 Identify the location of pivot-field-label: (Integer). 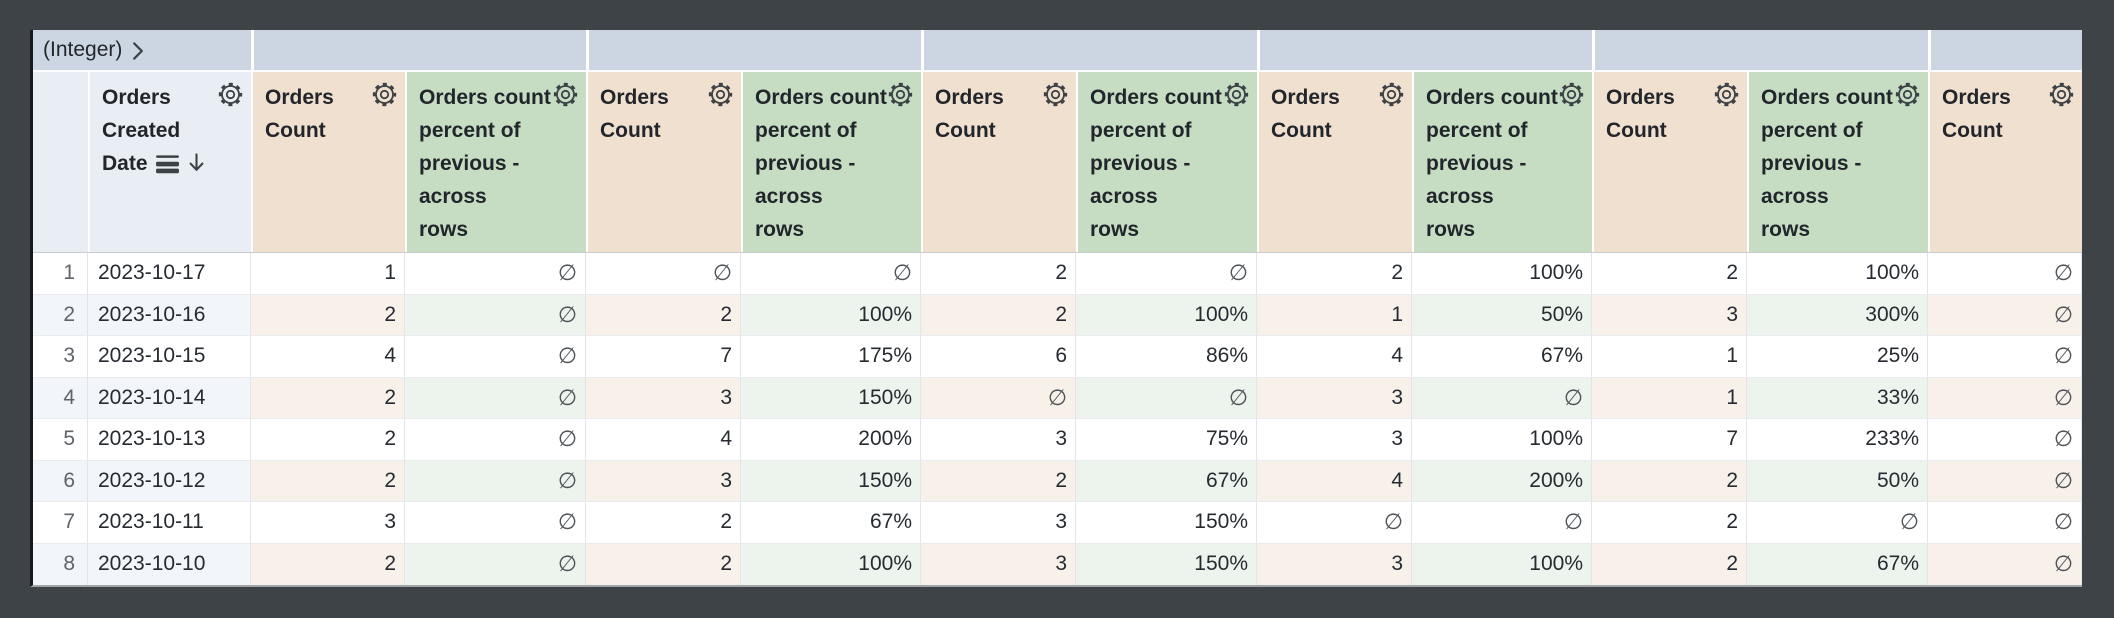
(92, 50).